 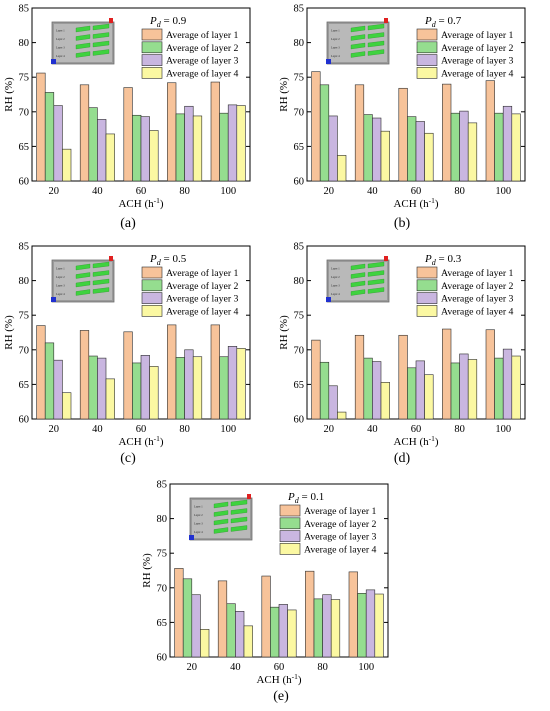 What do you see at coordinates (278, 679) in the screenshot?
I see `x-axis-label: ACH (h-1)` at bounding box center [278, 679].